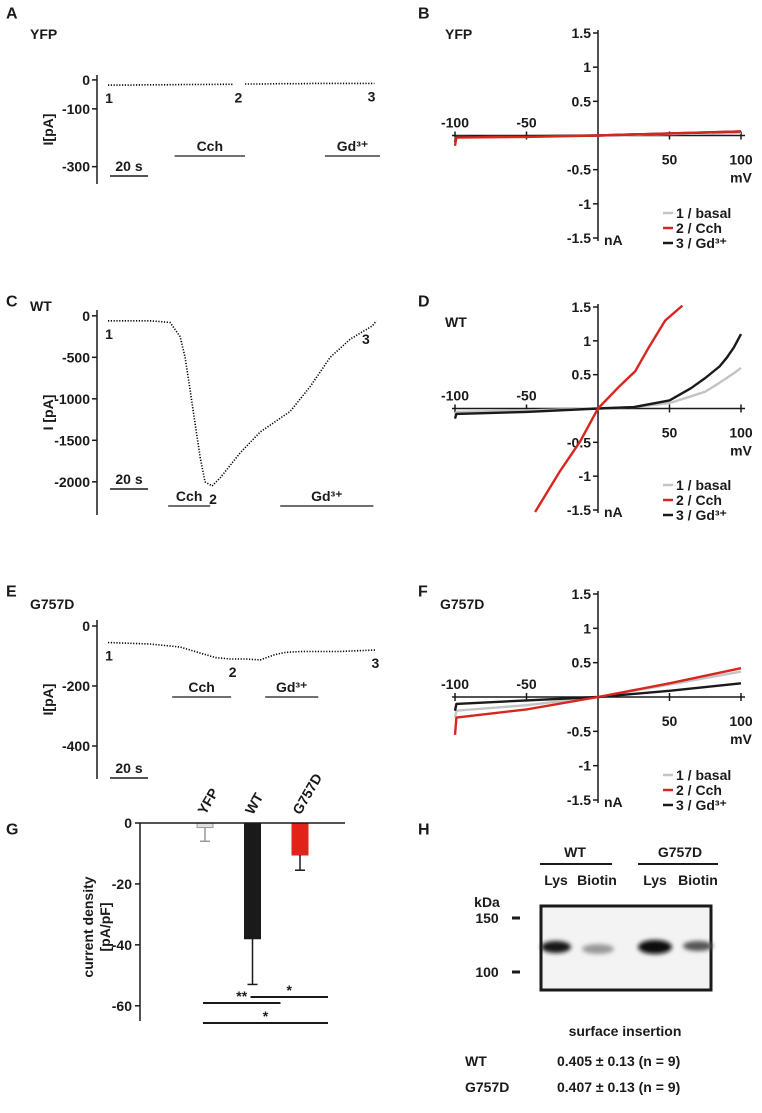  I want to click on y-tick-label: -60, so click(122, 1006).